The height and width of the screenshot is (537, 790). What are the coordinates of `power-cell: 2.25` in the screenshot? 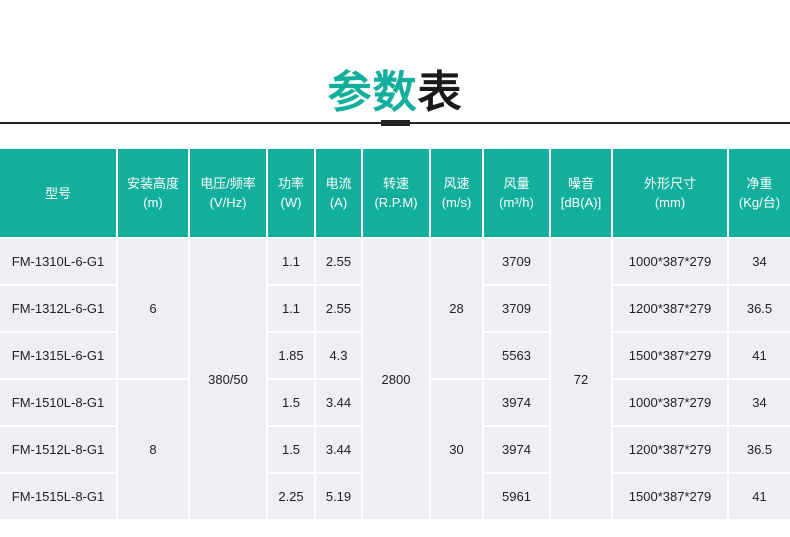 It's located at (291, 496).